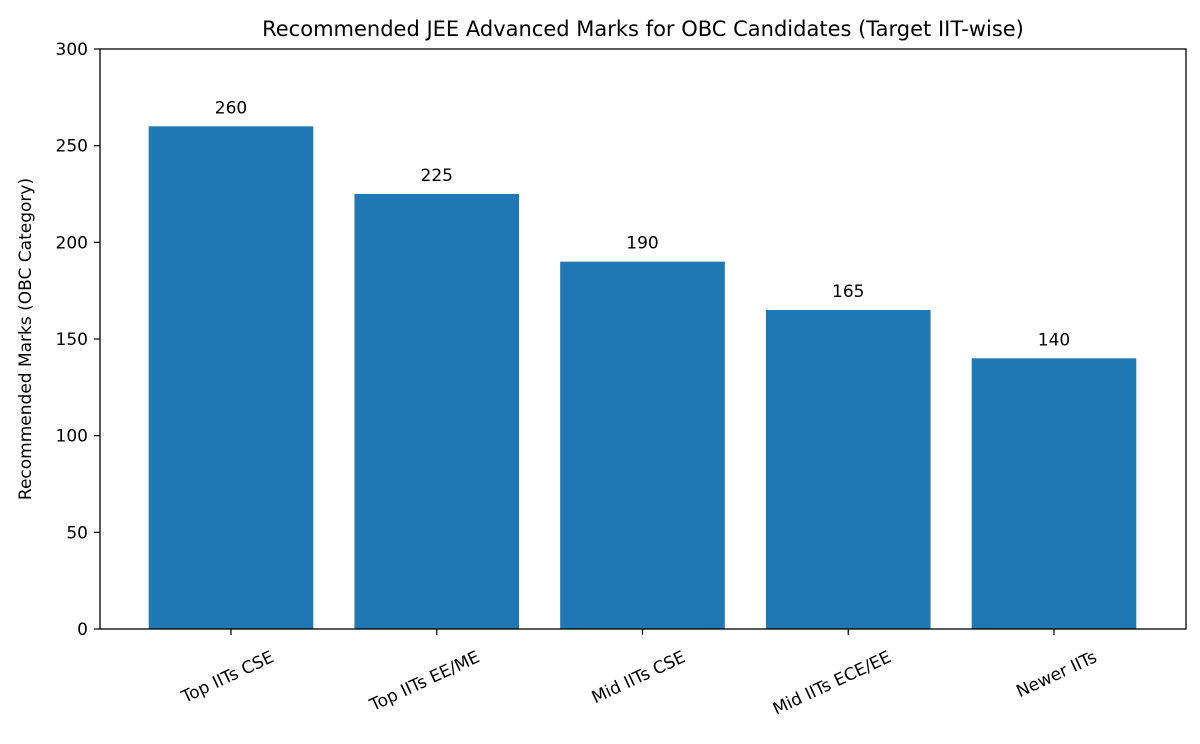 The image size is (1200, 744). I want to click on y-tick-label: 200, so click(72, 243).